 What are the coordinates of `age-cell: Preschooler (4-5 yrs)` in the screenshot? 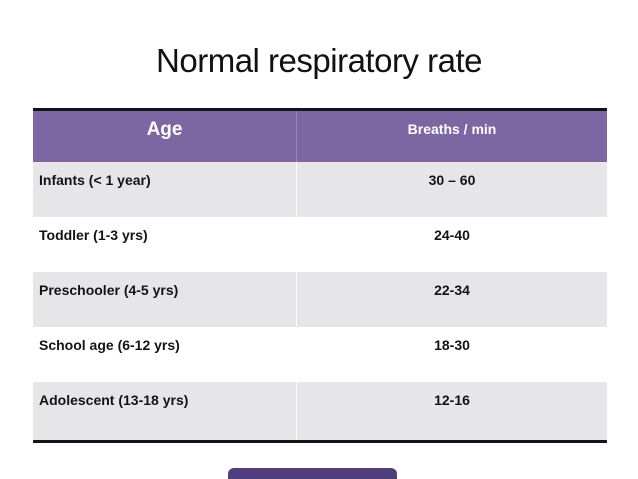 It's located at (165, 299).